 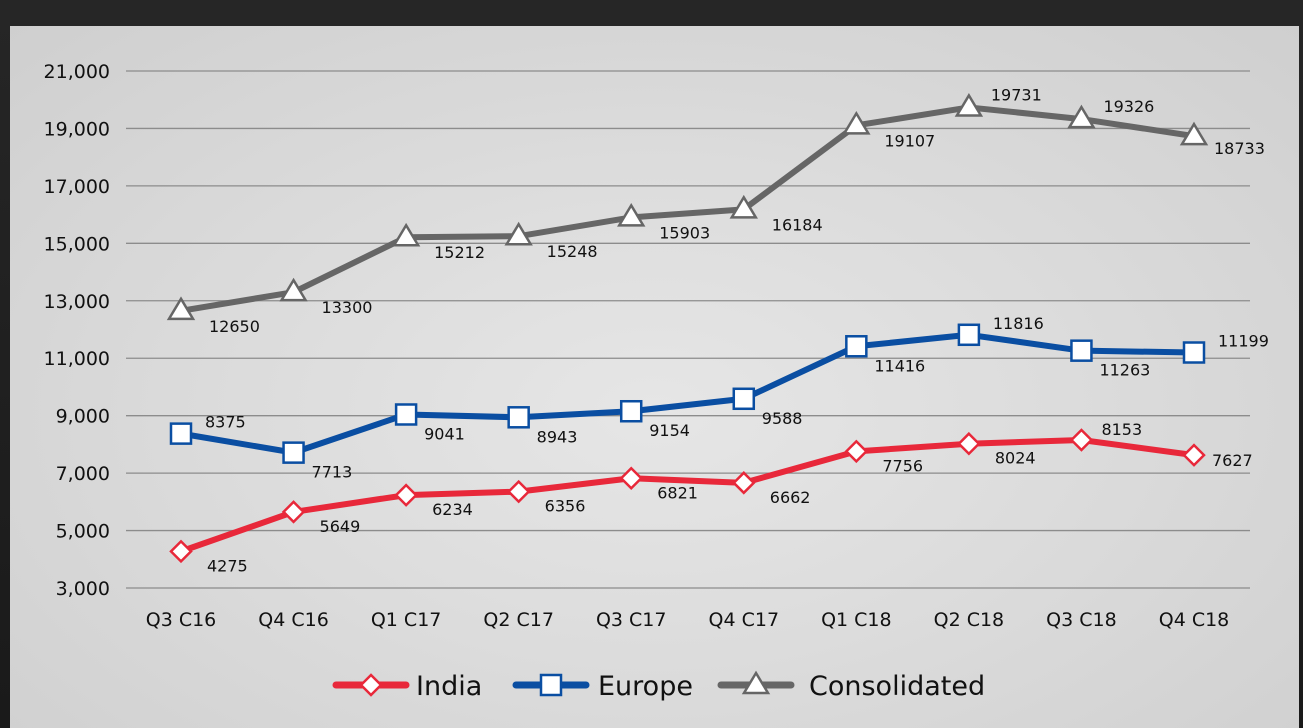 What do you see at coordinates (1243, 341) in the screenshot?
I see `europe-data-label: 11199` at bounding box center [1243, 341].